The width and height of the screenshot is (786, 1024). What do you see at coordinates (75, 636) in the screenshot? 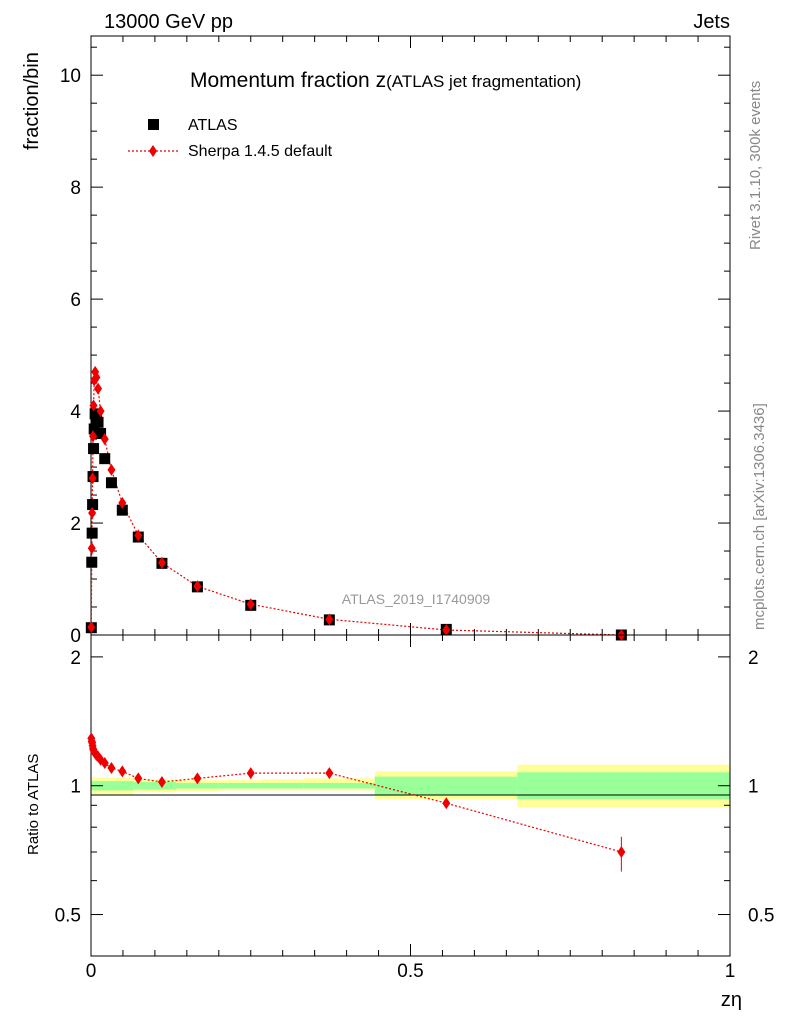
I see `y-tick-label: 0` at bounding box center [75, 636].